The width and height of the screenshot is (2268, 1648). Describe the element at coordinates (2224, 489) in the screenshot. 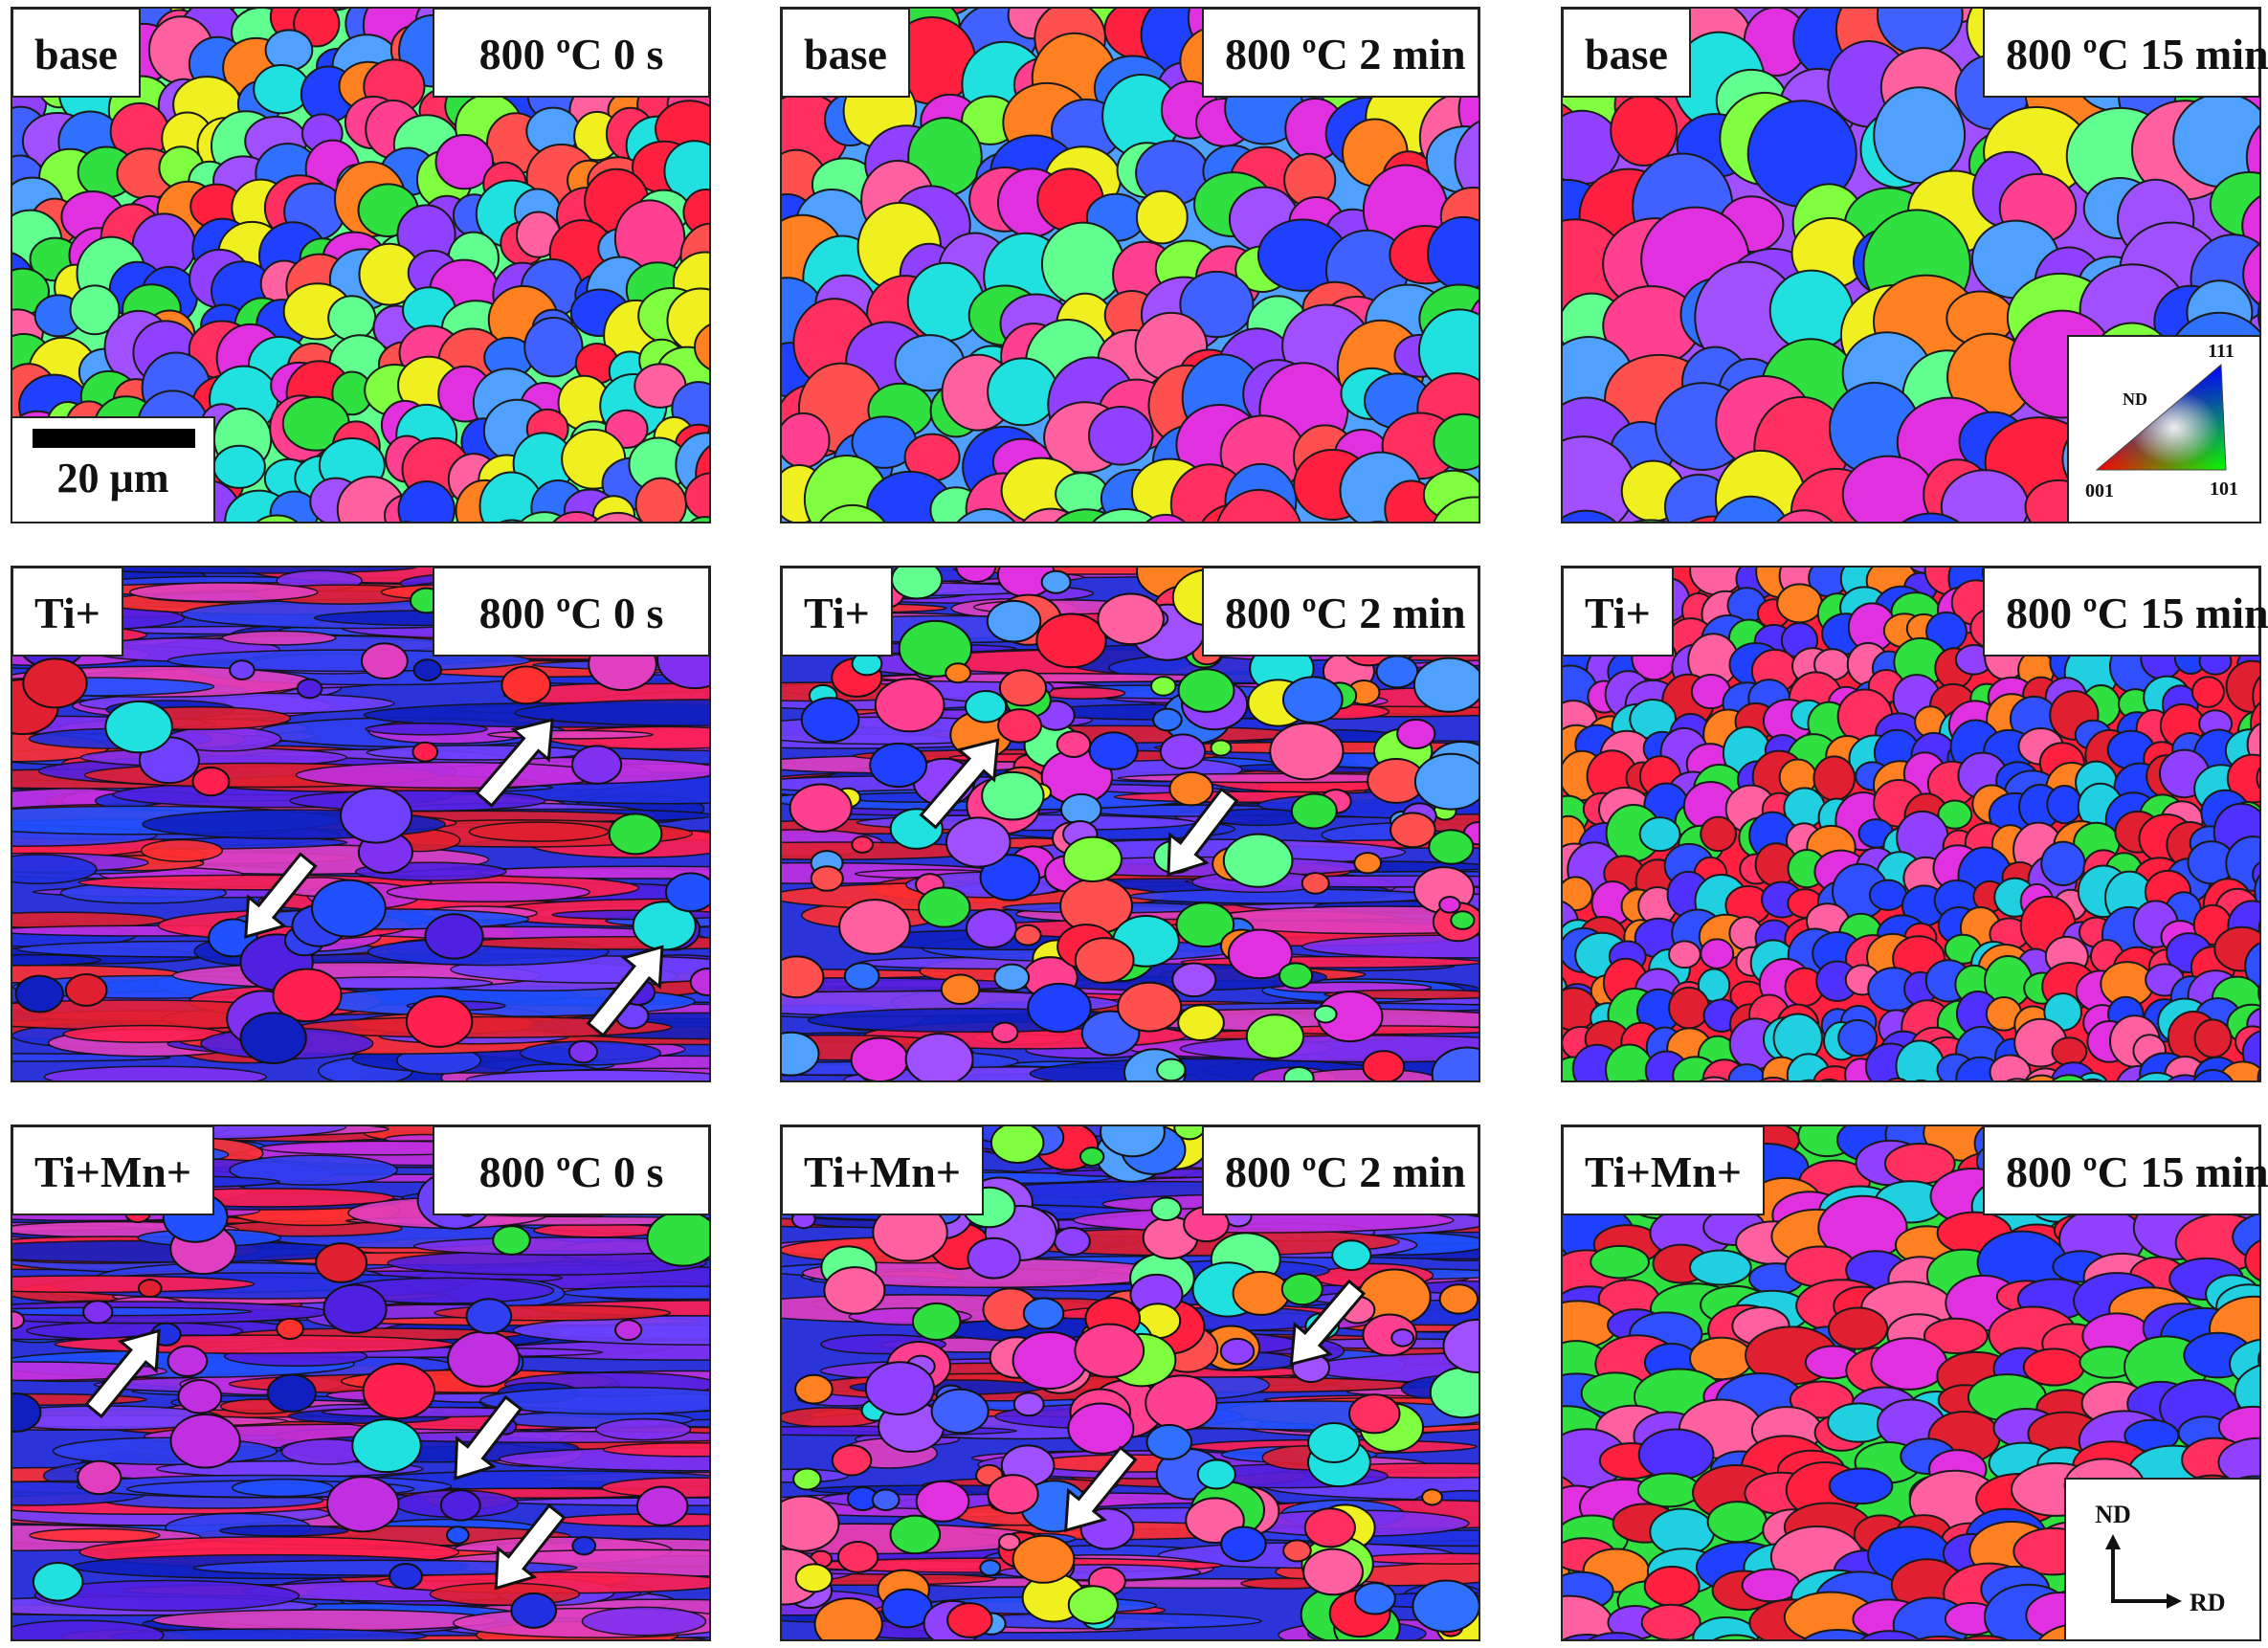

I see `ipf-corner-101: 101` at that location.